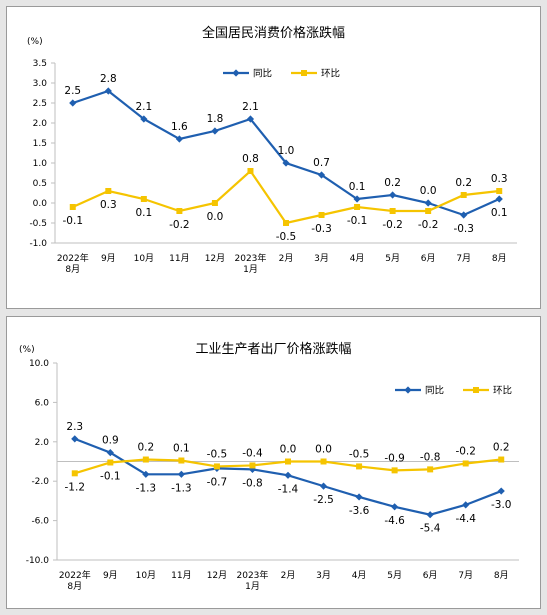 This screenshot has width=547, height=615. What do you see at coordinates (38, 244) in the screenshot?
I see `y-tick-label: -1.0` at bounding box center [38, 244].